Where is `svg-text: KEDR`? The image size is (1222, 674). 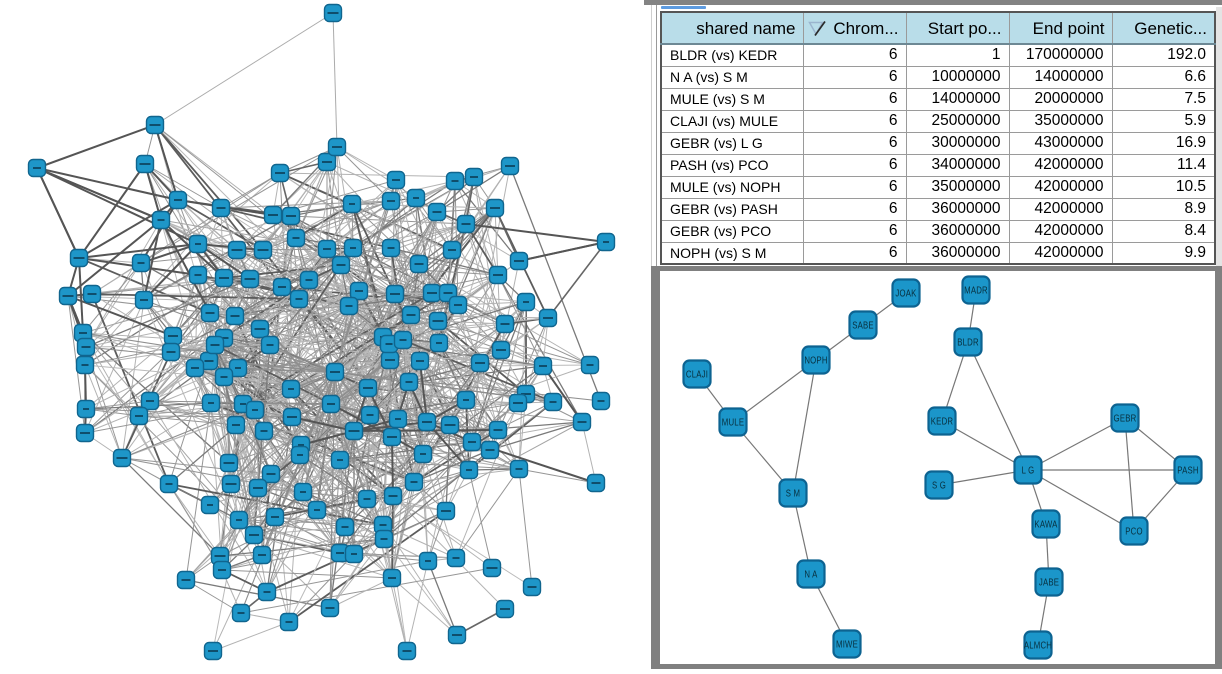
svg-text: KEDR is located at coordinates (942, 421).